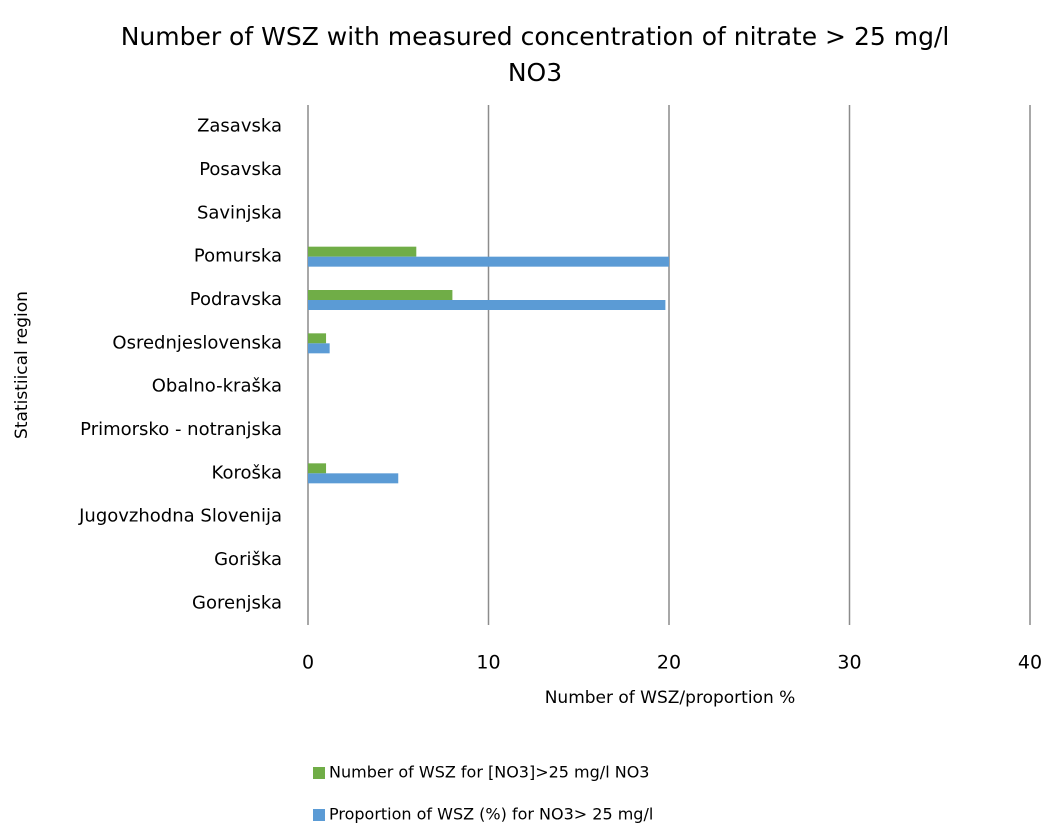 Image resolution: width=1047 pixels, height=825 pixels. What do you see at coordinates (239, 212) in the screenshot?
I see `y-tick-label: Savinjska` at bounding box center [239, 212].